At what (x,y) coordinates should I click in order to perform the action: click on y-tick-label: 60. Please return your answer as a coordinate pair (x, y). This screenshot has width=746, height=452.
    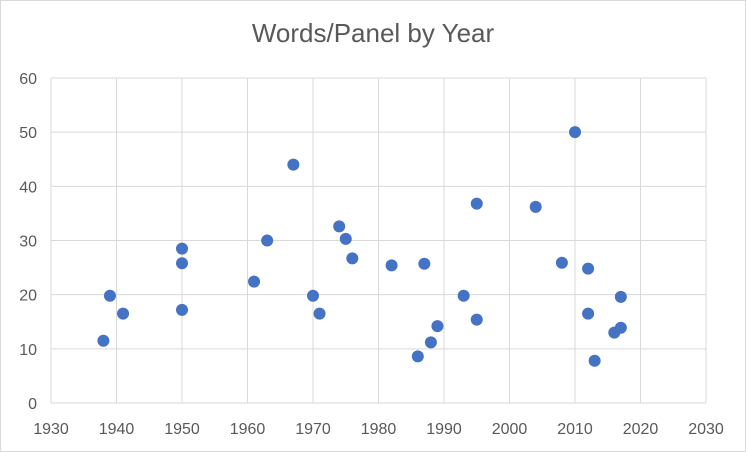
    Looking at the image, I should click on (28, 79).